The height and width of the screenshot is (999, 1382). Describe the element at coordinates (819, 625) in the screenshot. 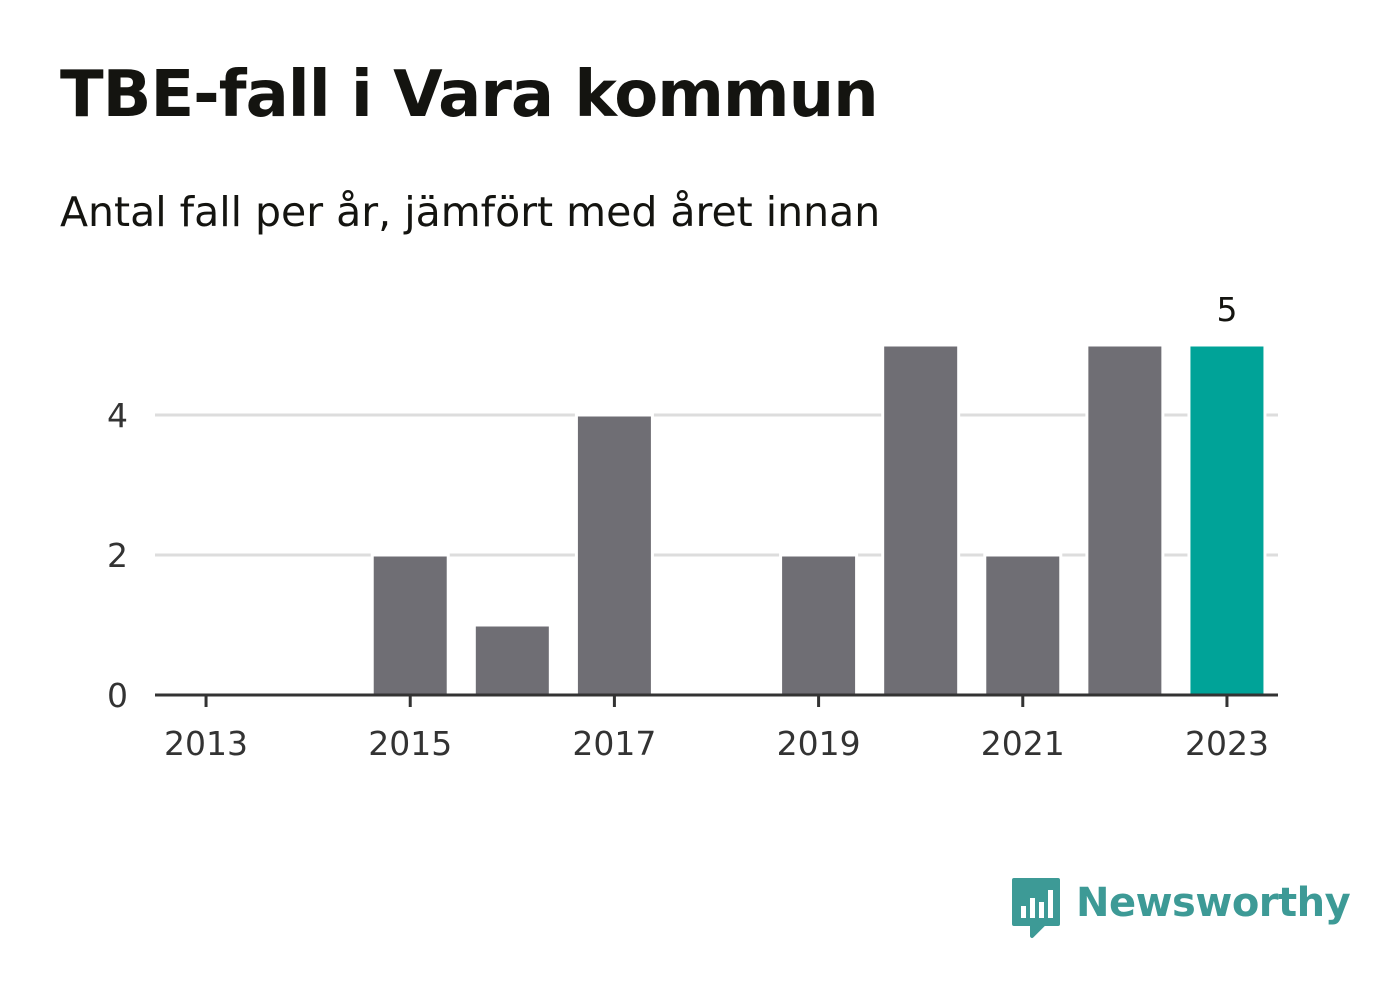

I see `bar-2019` at that location.